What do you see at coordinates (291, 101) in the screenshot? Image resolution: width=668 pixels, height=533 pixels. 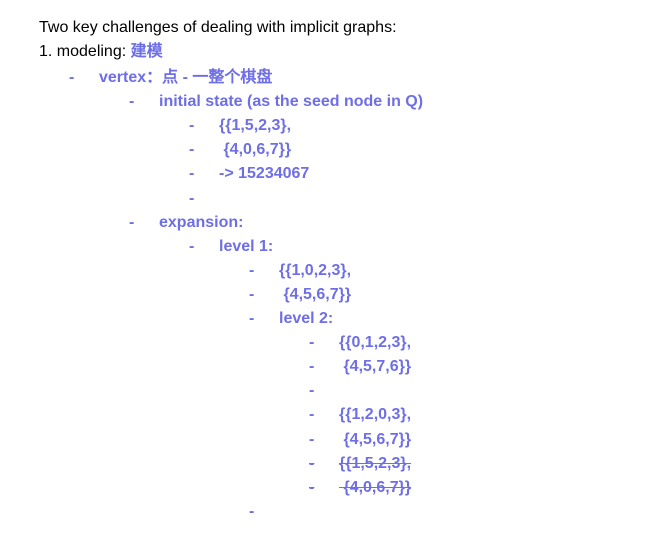 I see `outline-item-text: initial state (as the seed node in Q)` at bounding box center [291, 101].